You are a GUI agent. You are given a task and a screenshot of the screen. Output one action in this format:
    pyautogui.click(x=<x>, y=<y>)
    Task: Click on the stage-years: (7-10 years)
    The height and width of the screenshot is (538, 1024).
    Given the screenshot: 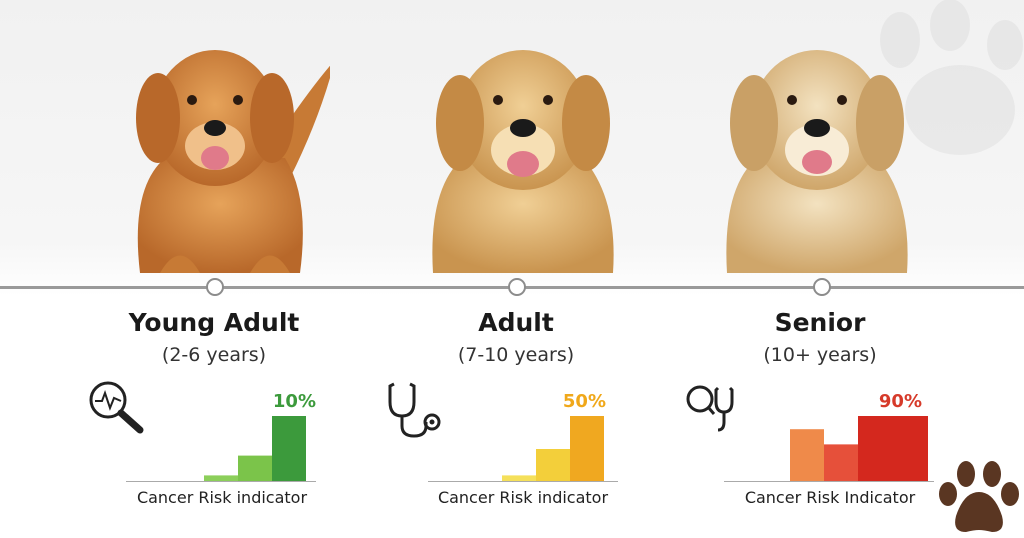 What is the action you would take?
    pyautogui.click(x=516, y=355)
    